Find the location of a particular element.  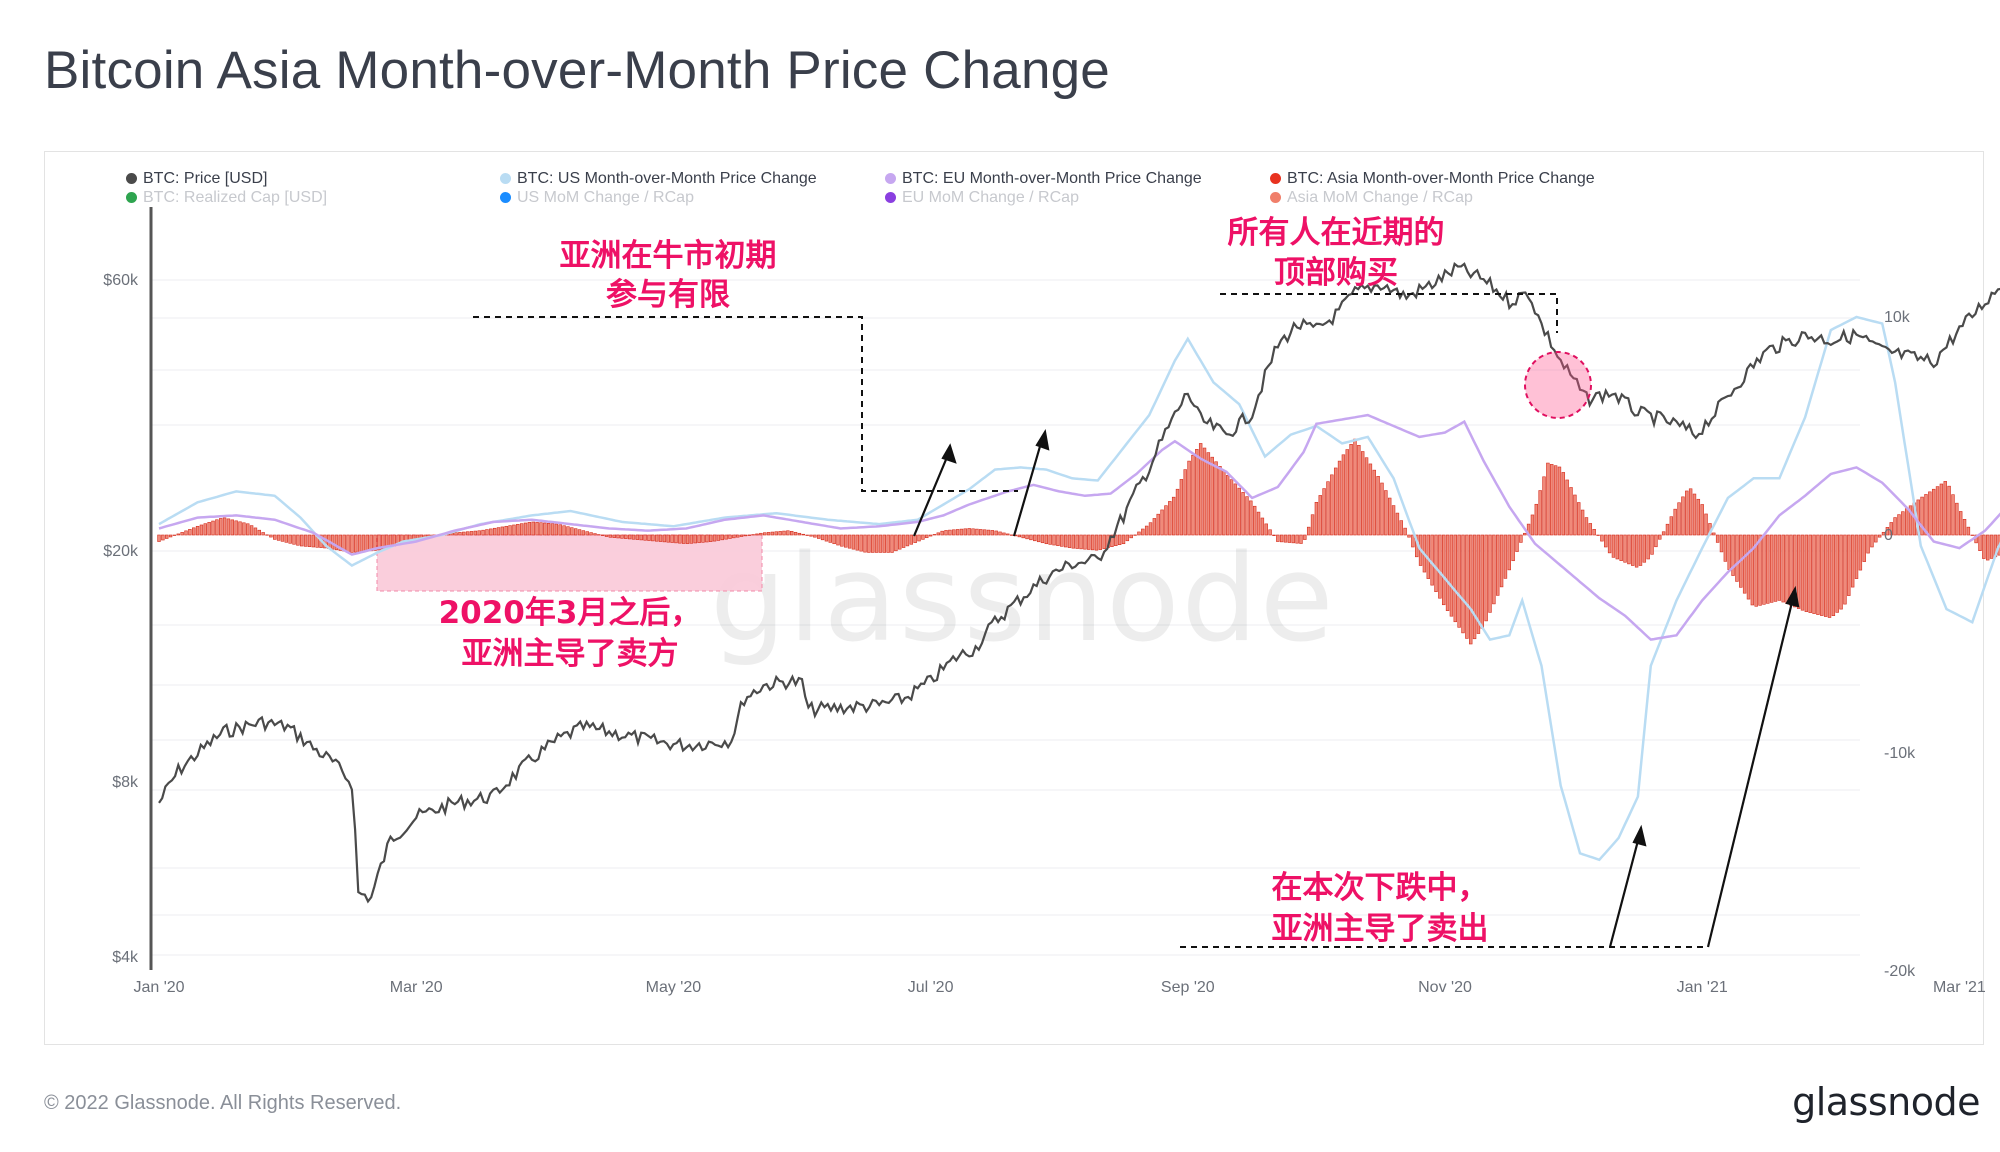

legend-item: BTC: Realized Cap [USD] is located at coordinates (226, 198).